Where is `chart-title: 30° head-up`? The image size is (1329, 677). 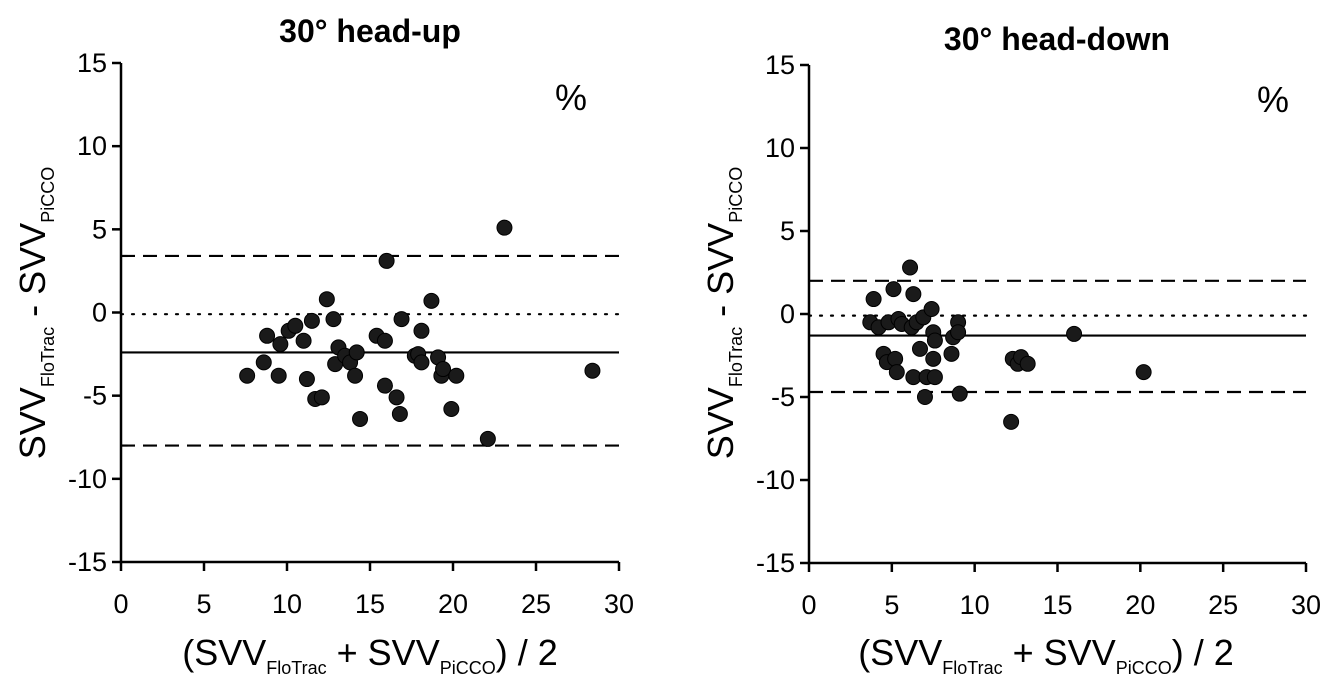
chart-title: 30° head-up is located at coordinates (370, 31).